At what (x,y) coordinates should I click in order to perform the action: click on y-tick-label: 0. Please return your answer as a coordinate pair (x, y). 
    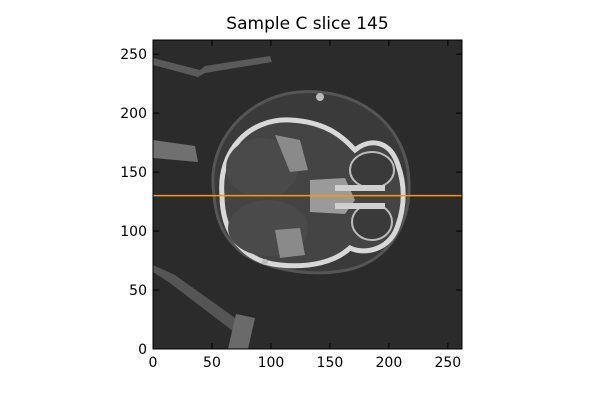
    Looking at the image, I should click on (142, 350).